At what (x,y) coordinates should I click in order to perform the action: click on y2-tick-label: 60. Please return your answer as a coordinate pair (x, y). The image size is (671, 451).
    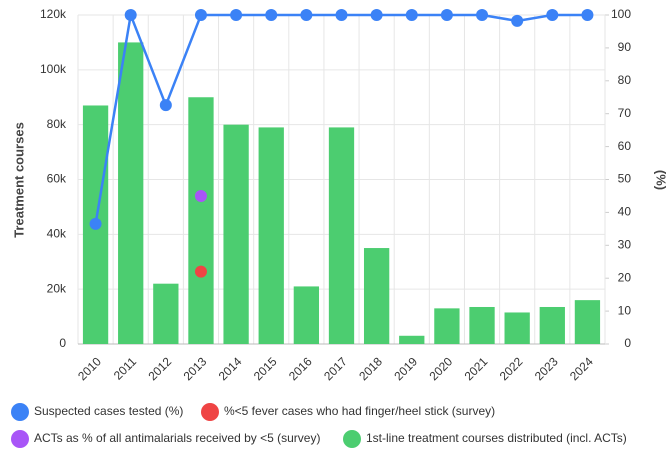
    Looking at the image, I should click on (625, 146).